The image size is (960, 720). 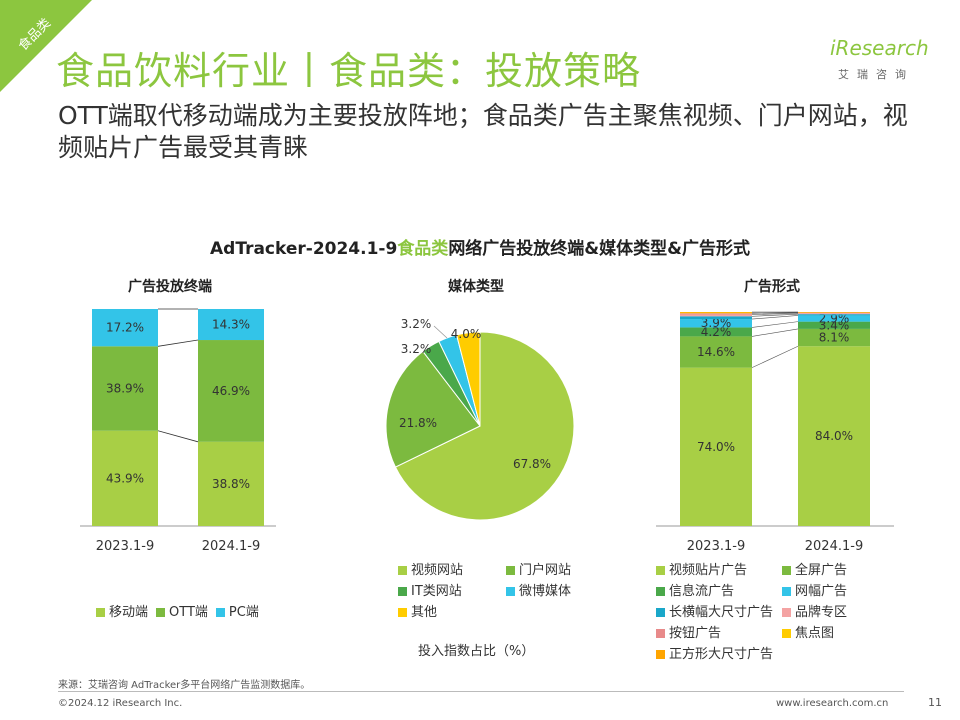 What do you see at coordinates (452, 611) in the screenshot?
I see `media-legend-item: 其他` at bounding box center [452, 611].